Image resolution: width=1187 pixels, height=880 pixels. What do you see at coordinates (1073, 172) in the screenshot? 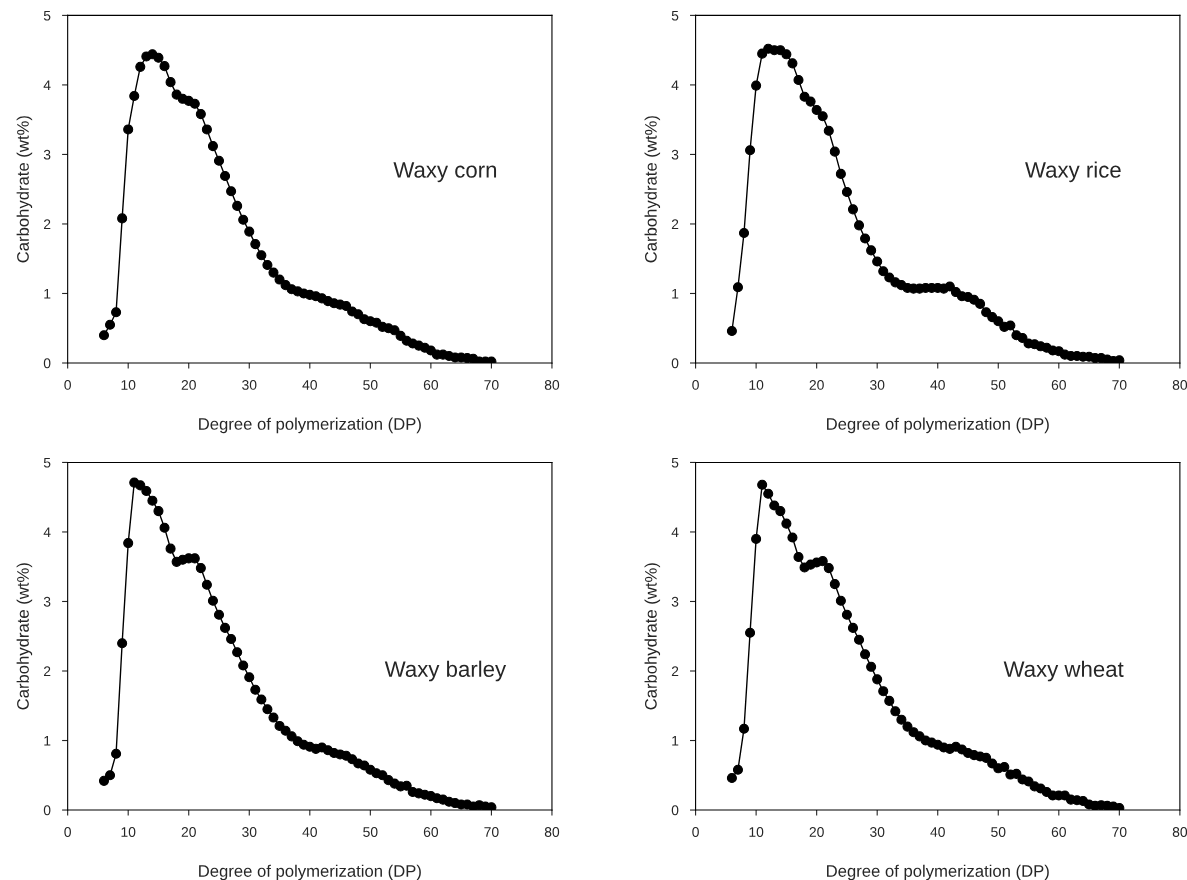
I see `annotation: Waxy rice` at bounding box center [1073, 172].